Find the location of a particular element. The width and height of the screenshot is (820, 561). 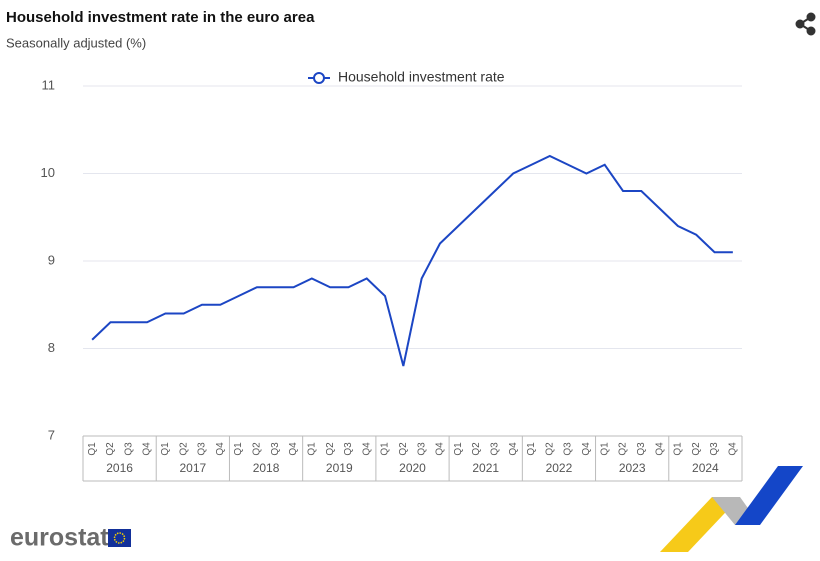

year-label: 2019 is located at coordinates (339, 468).